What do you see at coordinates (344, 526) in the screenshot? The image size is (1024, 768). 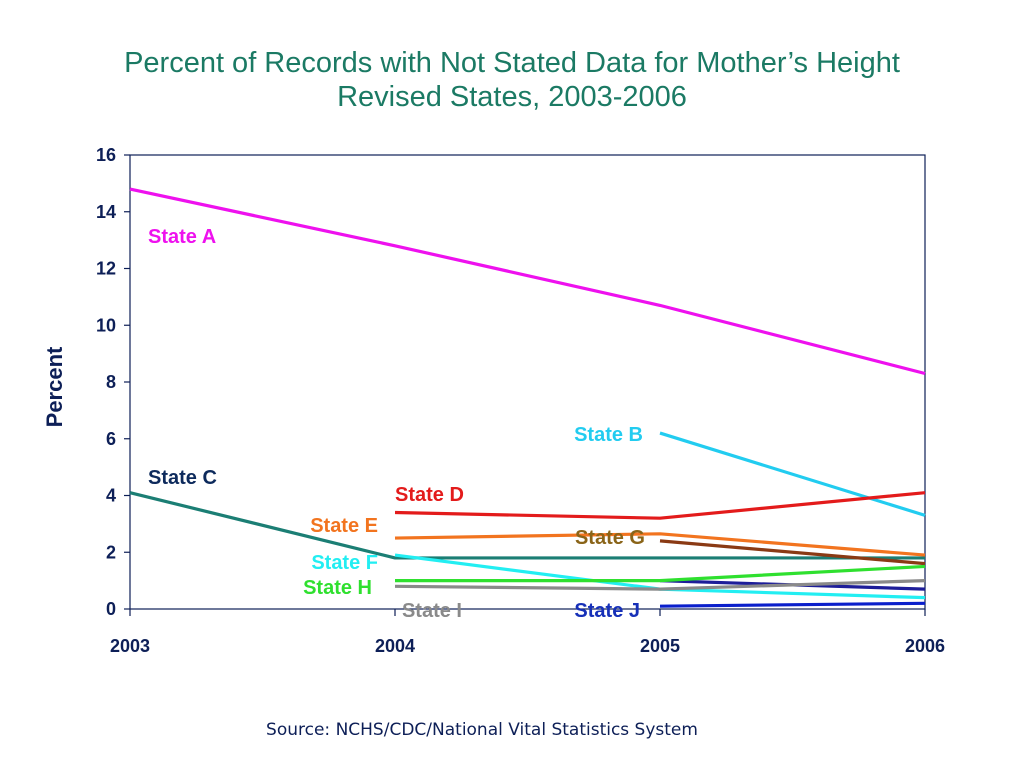 I see `series-label-state-e: State E` at bounding box center [344, 526].